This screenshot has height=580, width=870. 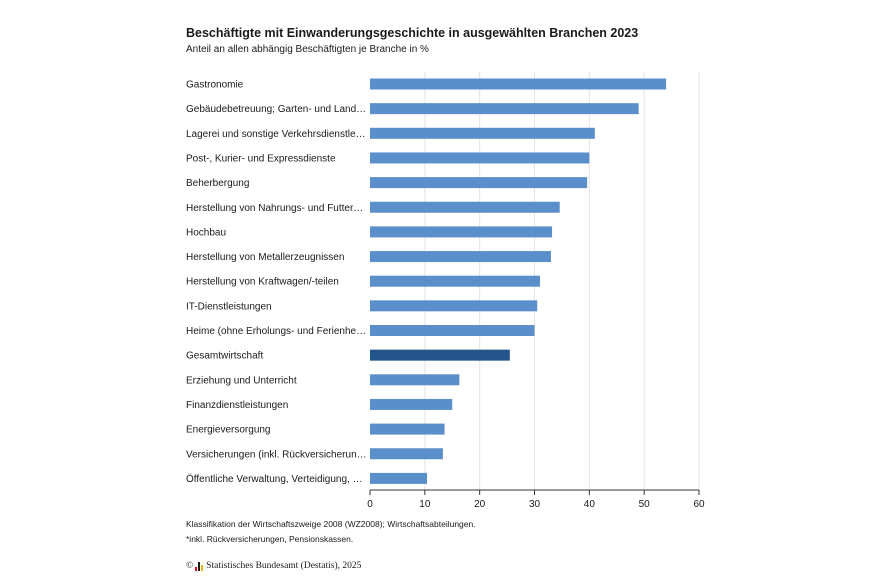 What do you see at coordinates (370, 504) in the screenshot?
I see `x-tick-label: 0` at bounding box center [370, 504].